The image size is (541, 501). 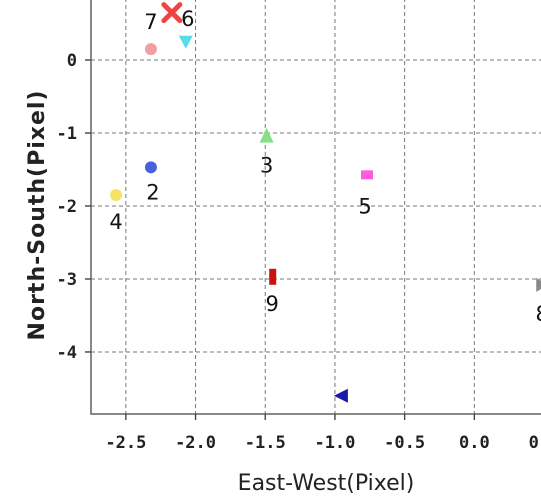 I want to click on x-tick-label: -1.0, so click(x=334, y=443).